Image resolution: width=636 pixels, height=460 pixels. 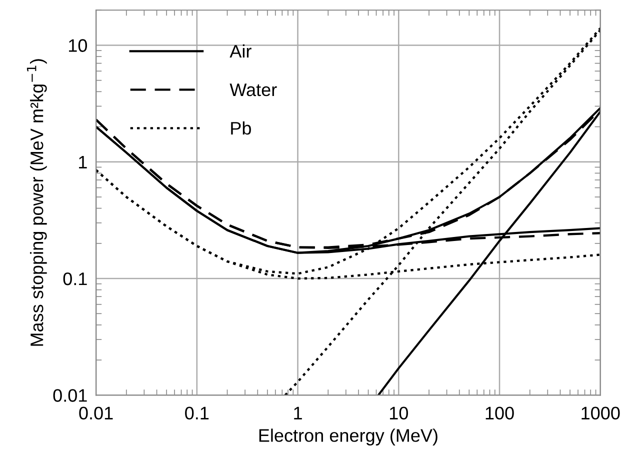 What do you see at coordinates (70, 395) in the screenshot?
I see `y-tick-label: 0.01` at bounding box center [70, 395].